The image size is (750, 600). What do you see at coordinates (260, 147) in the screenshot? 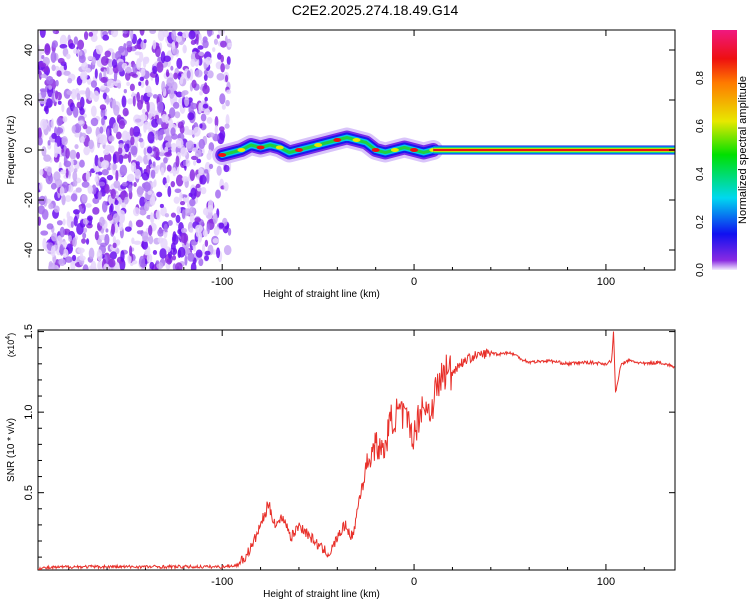
I see `ridge-peak` at bounding box center [260, 147].